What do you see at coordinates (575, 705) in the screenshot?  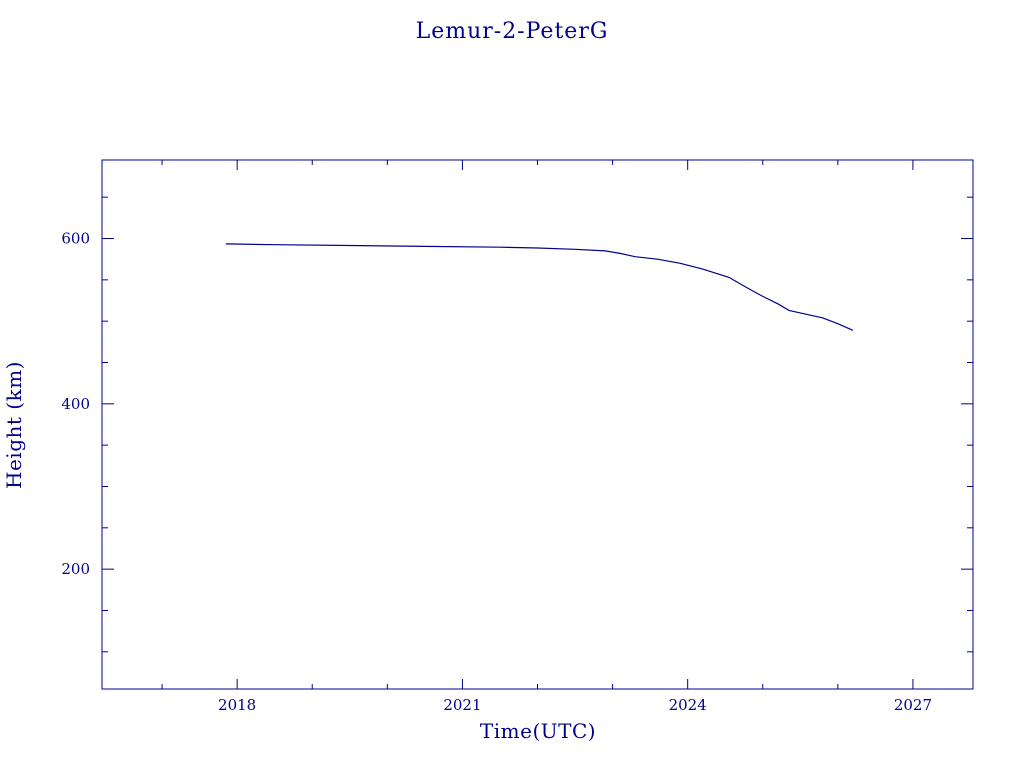 I see `x-tick-labels: 2018 2021 2024 2027` at bounding box center [575, 705].